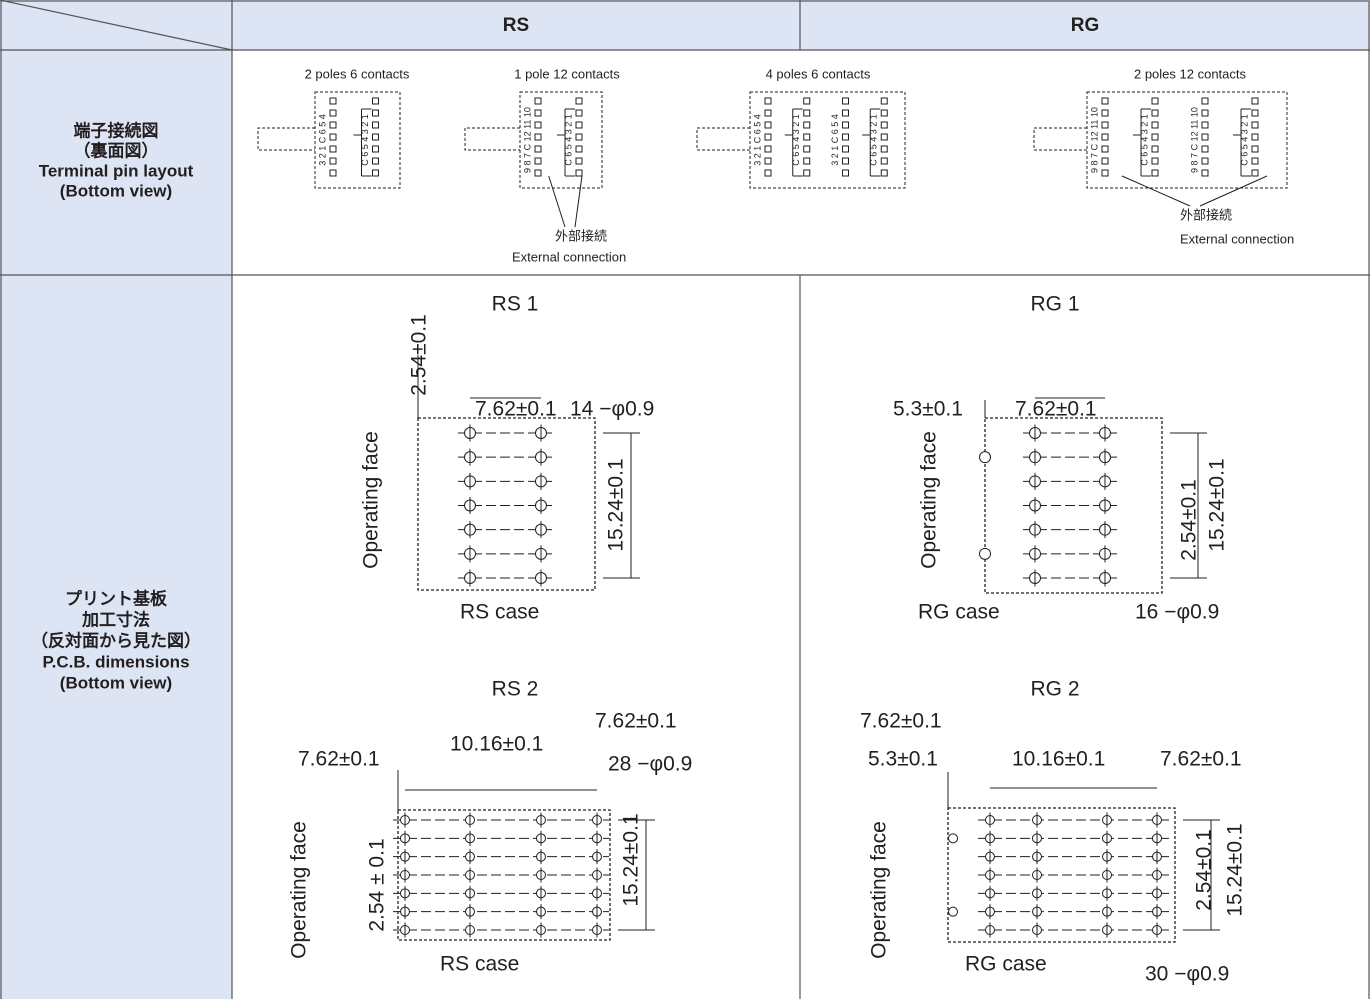  I want to click on drawing-title: RS 2, so click(515, 689).